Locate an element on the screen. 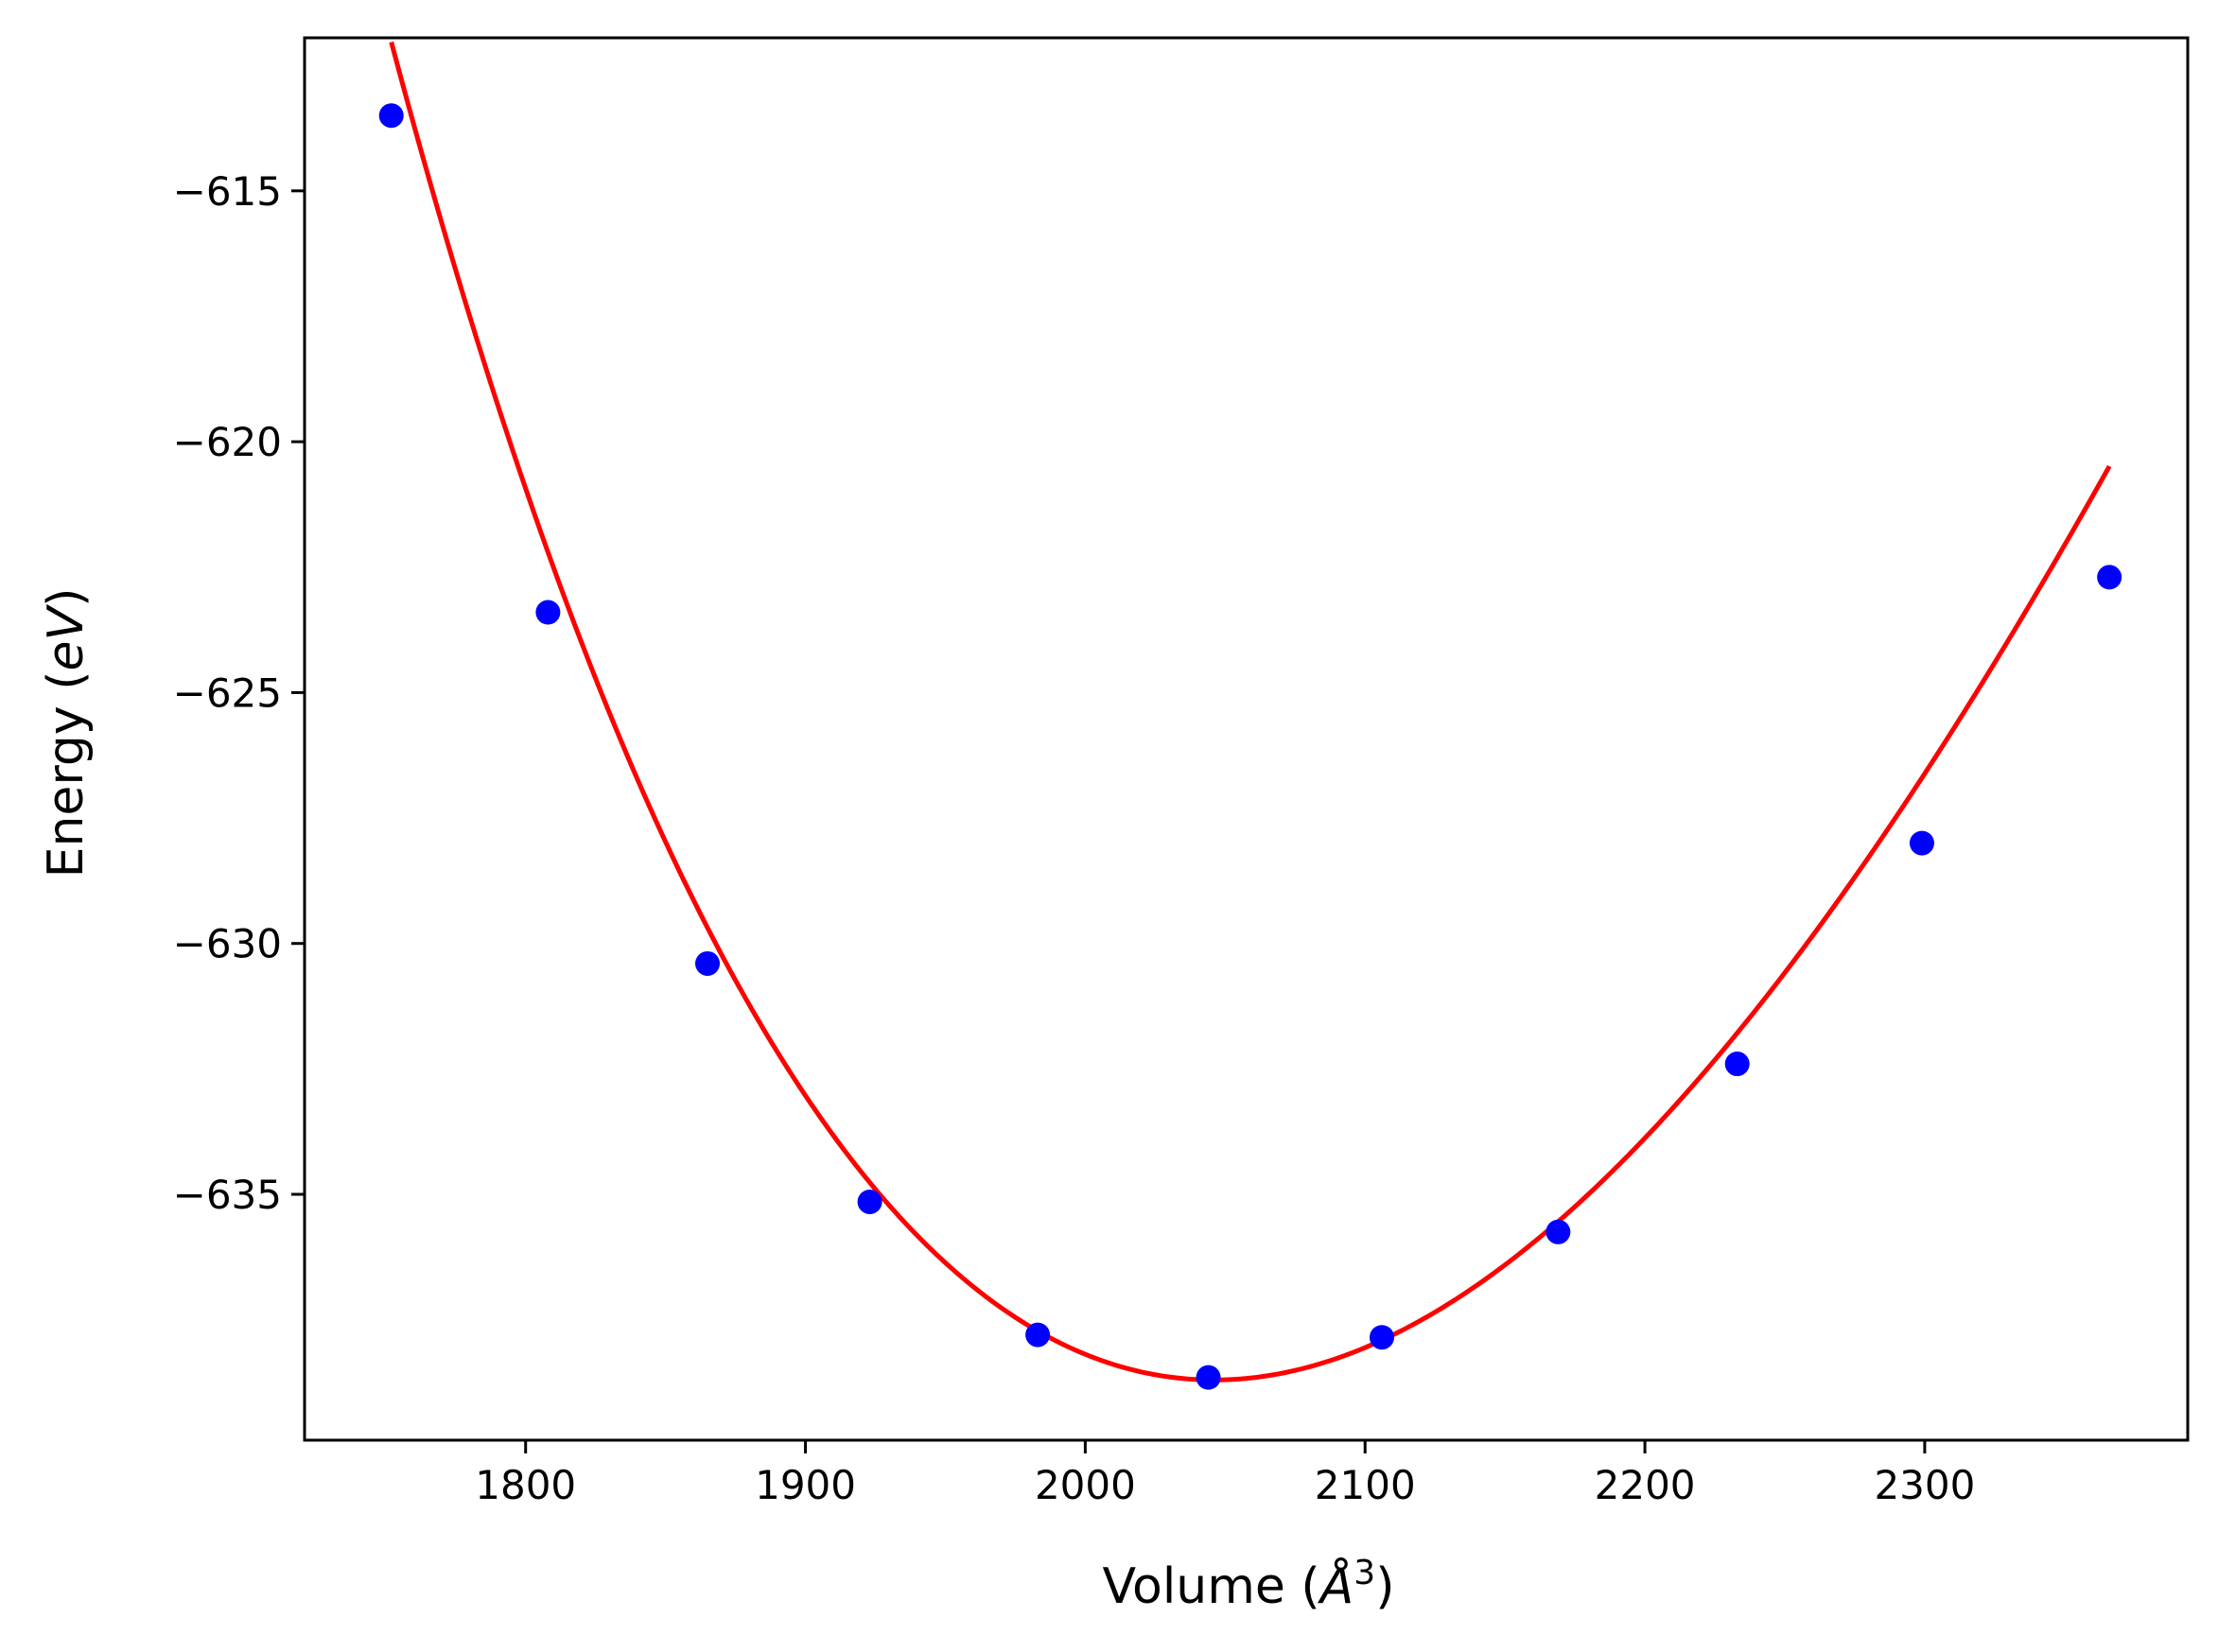 The image size is (2218, 1652). x-tick-label: 2100 is located at coordinates (1365, 1485).